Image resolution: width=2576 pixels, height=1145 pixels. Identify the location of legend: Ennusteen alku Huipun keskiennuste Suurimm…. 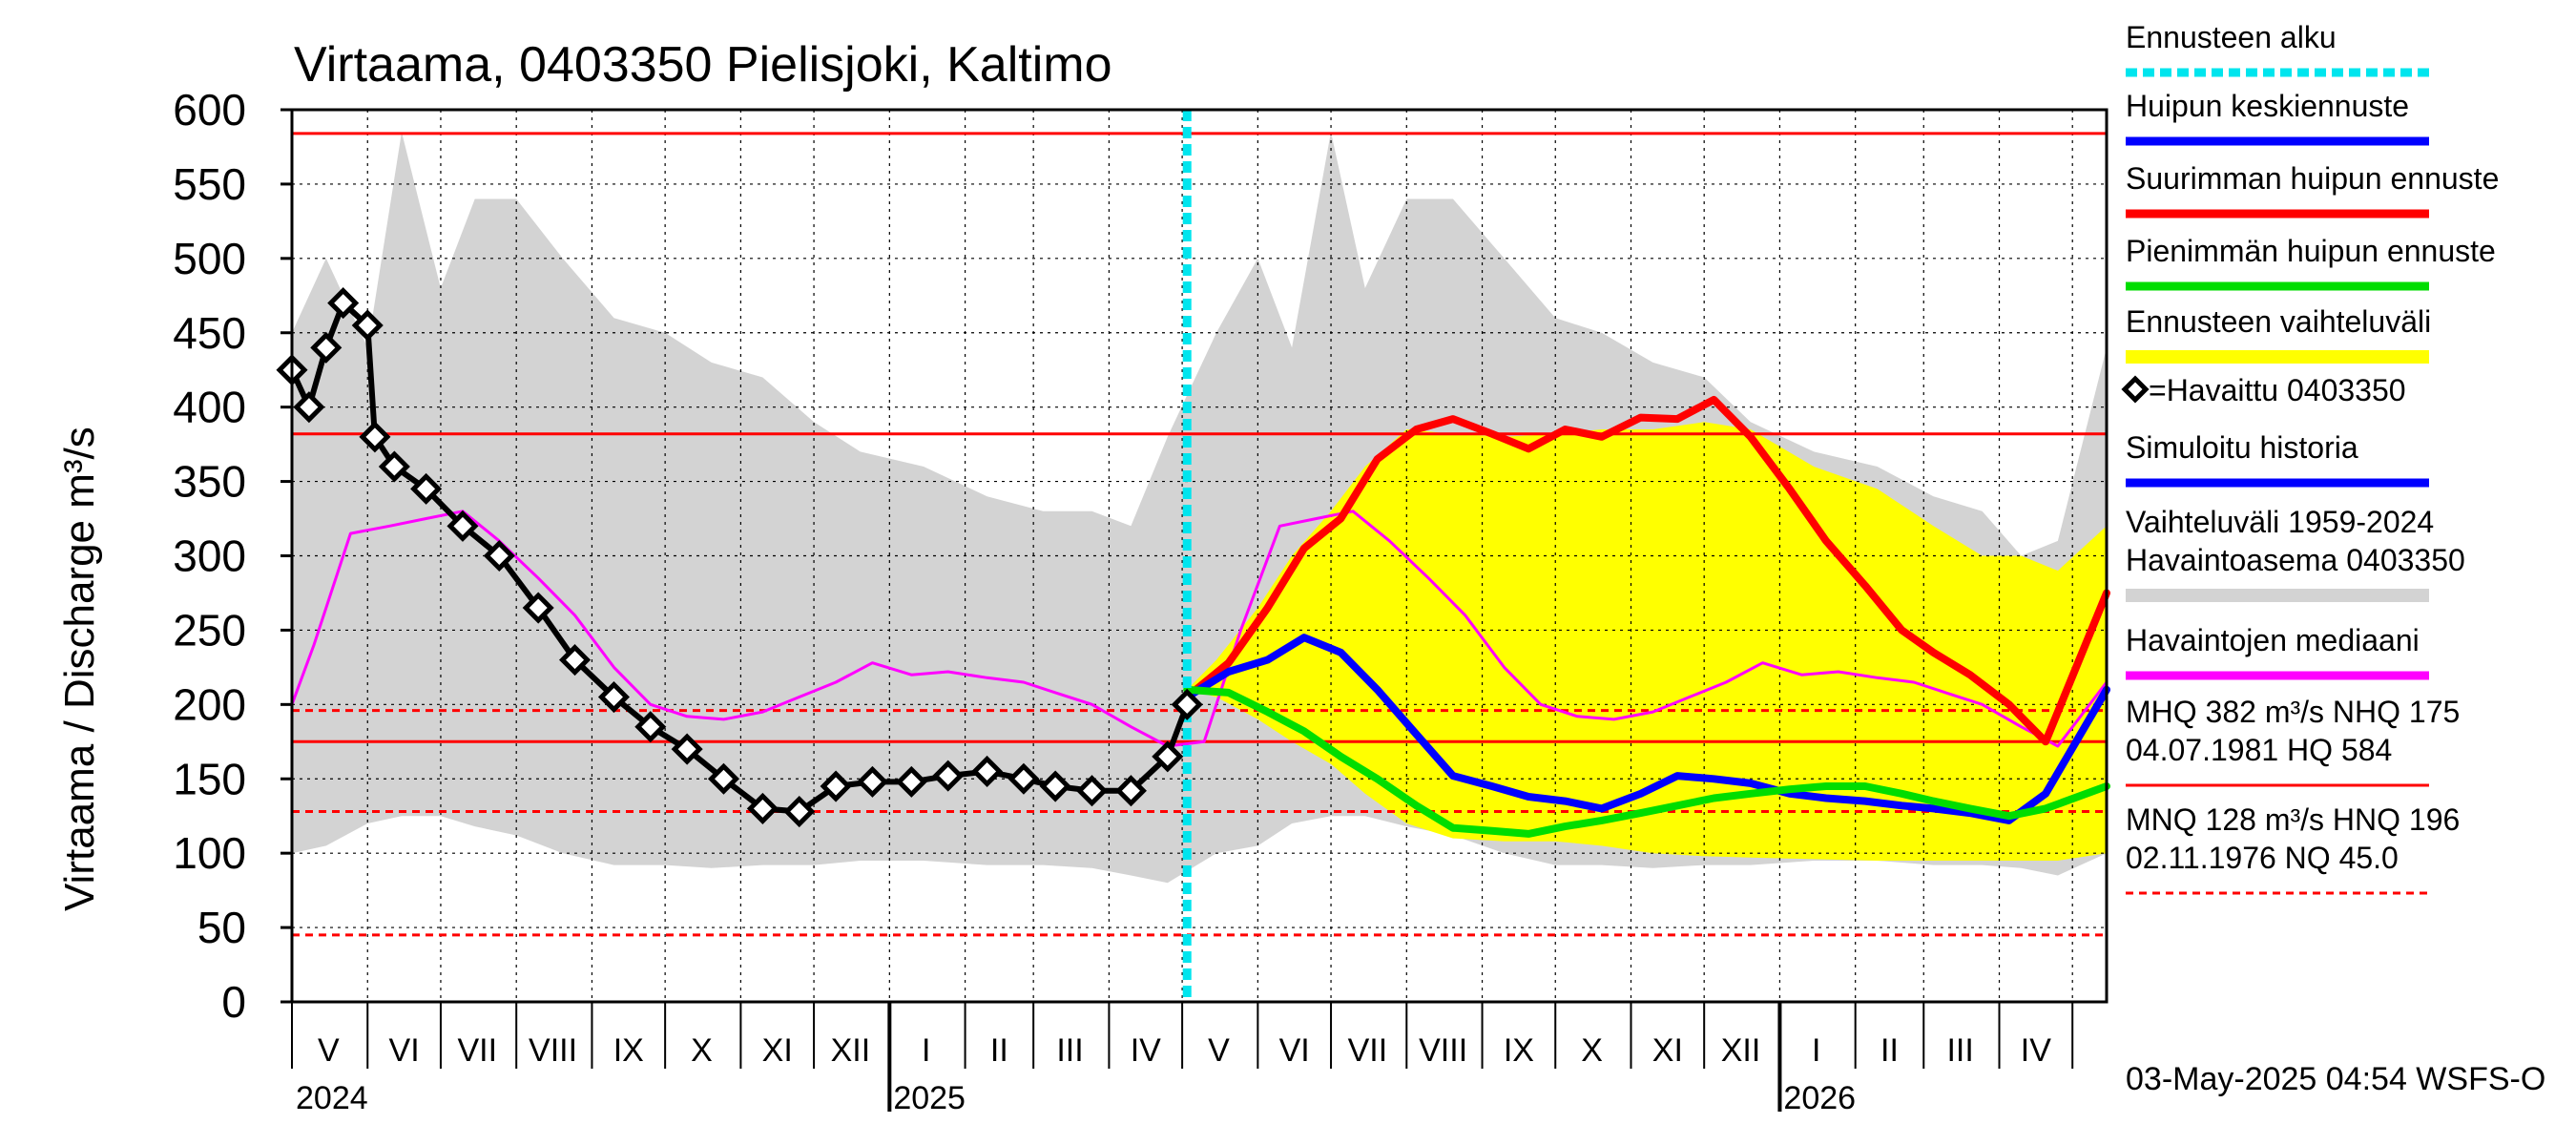
(2310, 458).